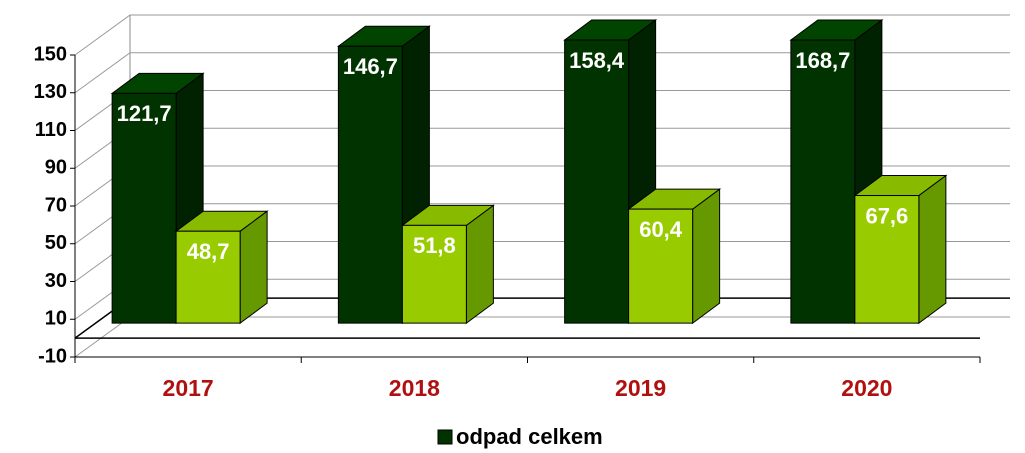 This screenshot has width=1025, height=453. Describe the element at coordinates (597, 60) in the screenshot. I see `data-label: 158,4` at that location.